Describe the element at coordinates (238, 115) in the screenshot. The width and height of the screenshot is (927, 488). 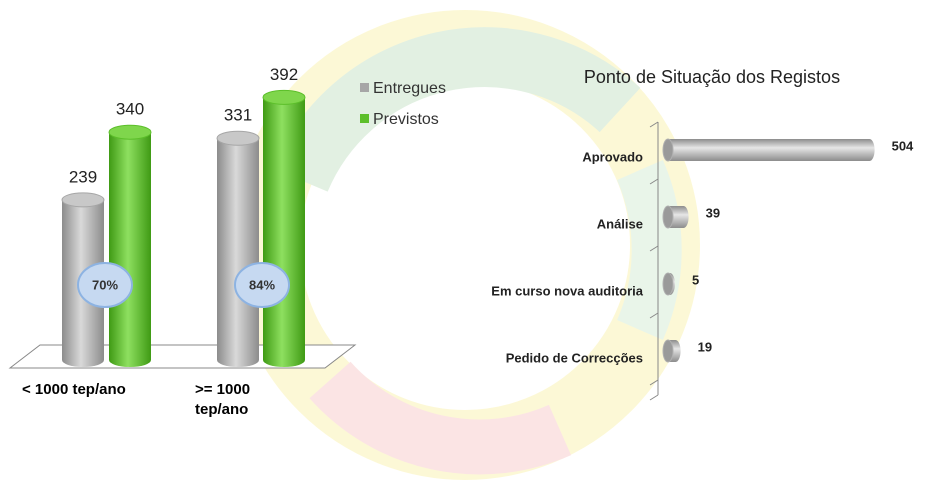
I see `value-label: 331` at that location.